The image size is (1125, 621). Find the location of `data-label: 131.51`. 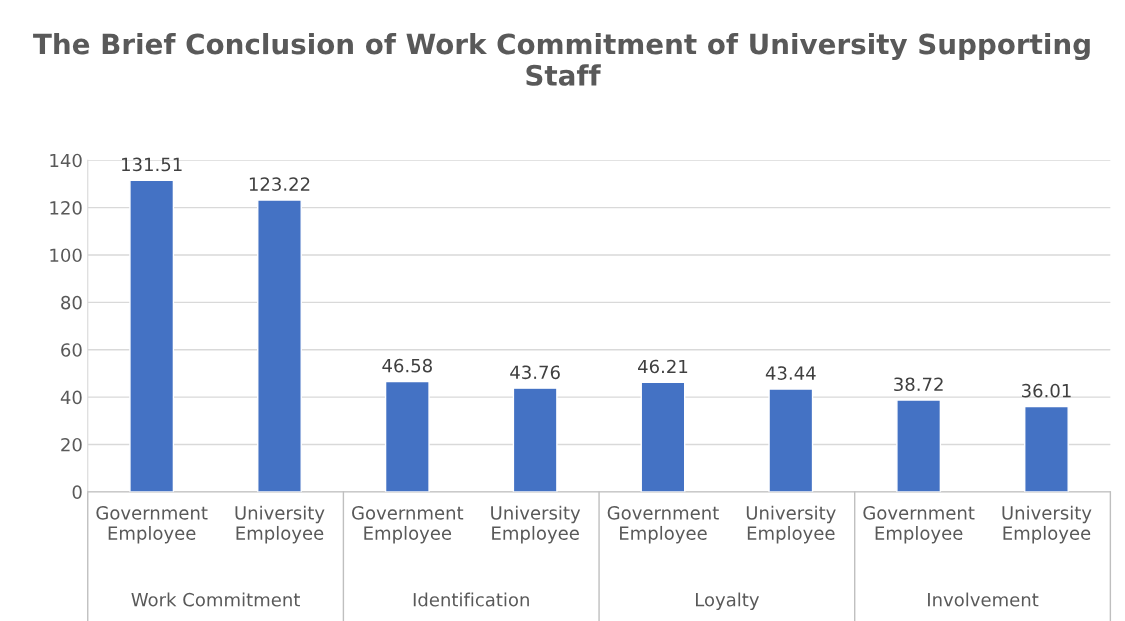

data-label: 131.51 is located at coordinates (152, 164).